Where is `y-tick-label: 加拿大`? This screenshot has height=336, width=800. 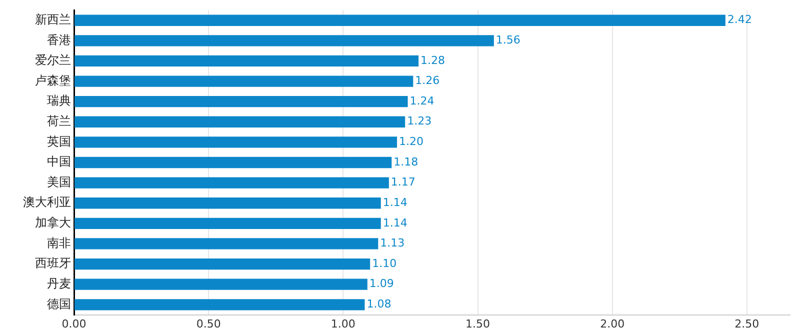 y-tick-label: 加拿大 is located at coordinates (53, 223).